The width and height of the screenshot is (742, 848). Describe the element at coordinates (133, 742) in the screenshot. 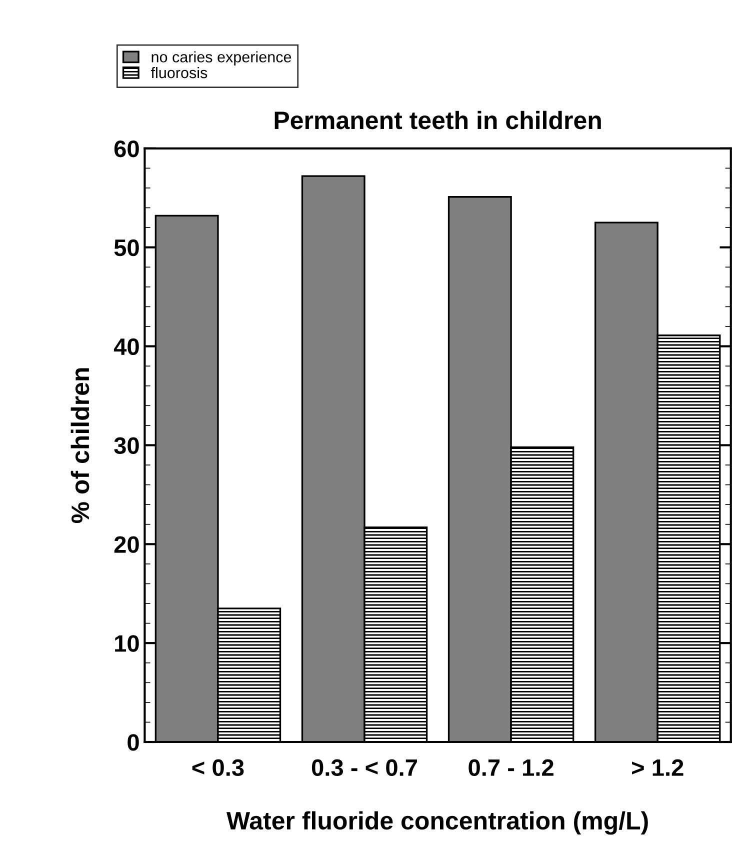

I see `y-tick-label: 0` at that location.